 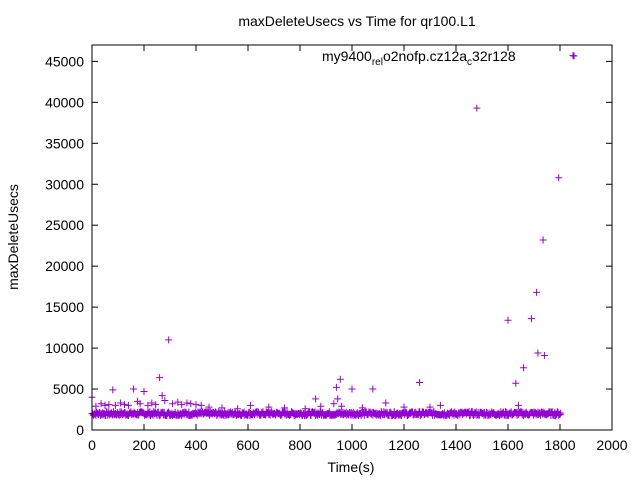 I want to click on y-tick-label: 10000, so click(x=64, y=348).